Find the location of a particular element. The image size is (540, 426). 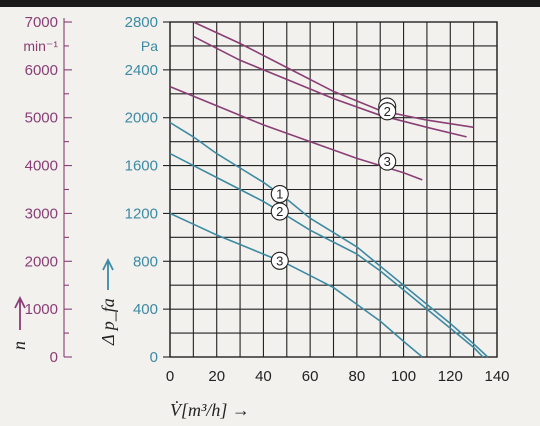

badge-number: 1 is located at coordinates (279, 194).